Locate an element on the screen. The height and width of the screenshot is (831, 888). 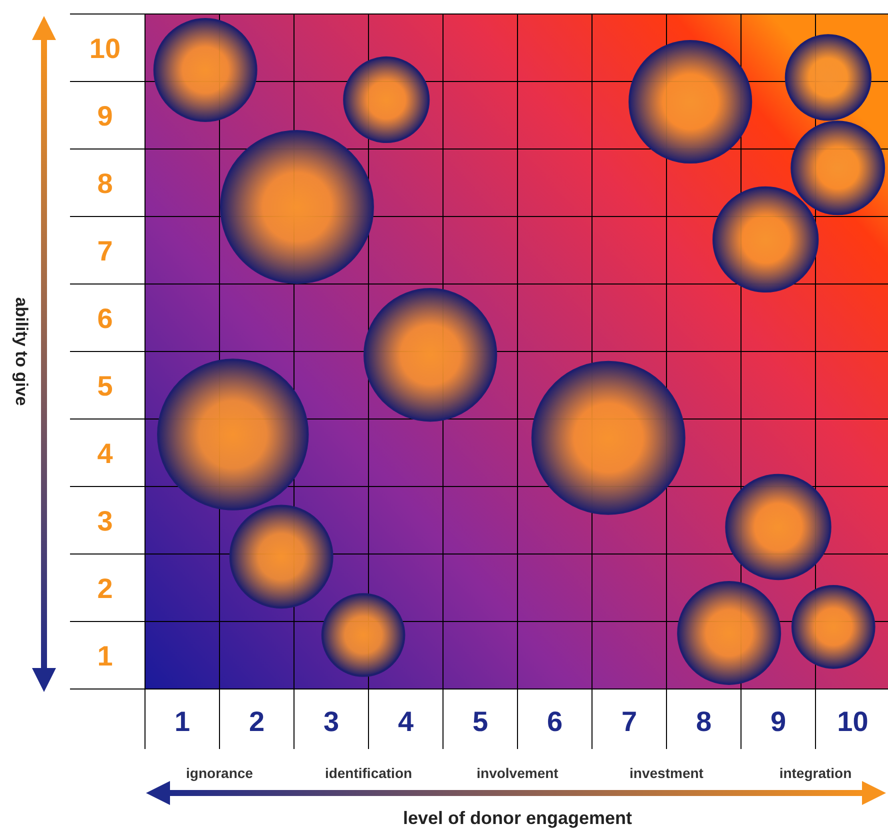
y-tick-label: 6 is located at coordinates (105, 318).